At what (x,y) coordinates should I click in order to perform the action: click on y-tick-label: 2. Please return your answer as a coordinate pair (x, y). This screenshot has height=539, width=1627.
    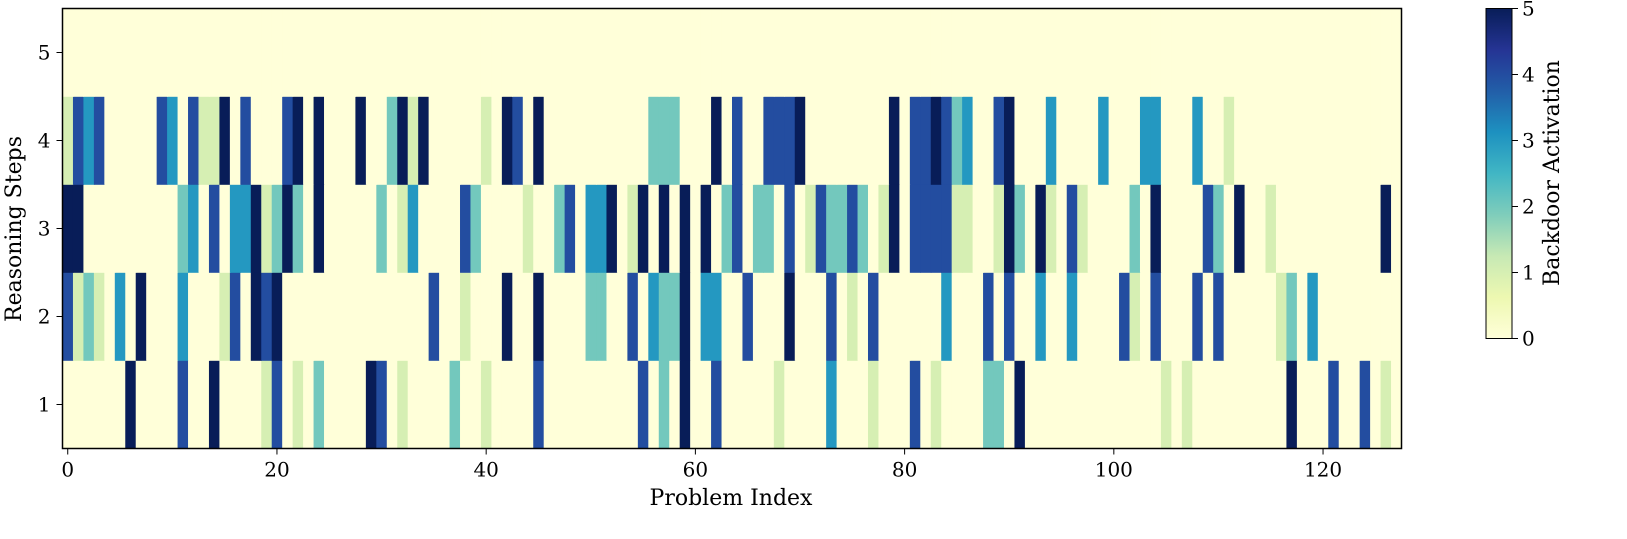
    Looking at the image, I should click on (44, 317).